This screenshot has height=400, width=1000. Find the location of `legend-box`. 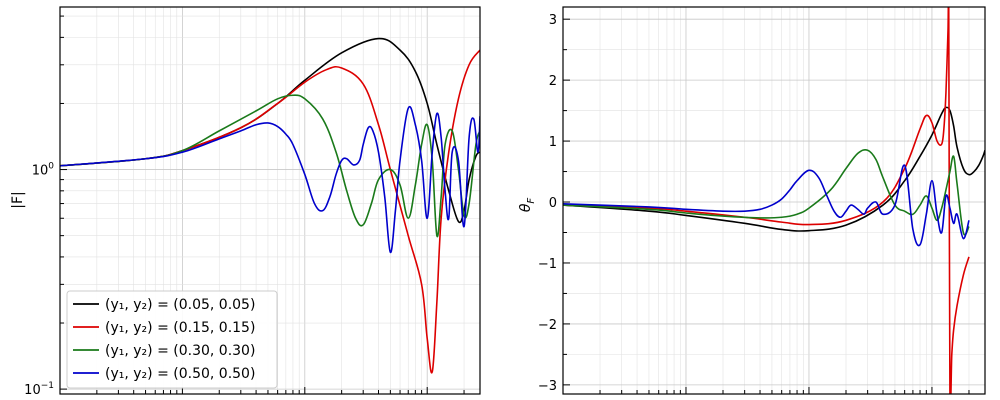

legend-box is located at coordinates (172, 339).